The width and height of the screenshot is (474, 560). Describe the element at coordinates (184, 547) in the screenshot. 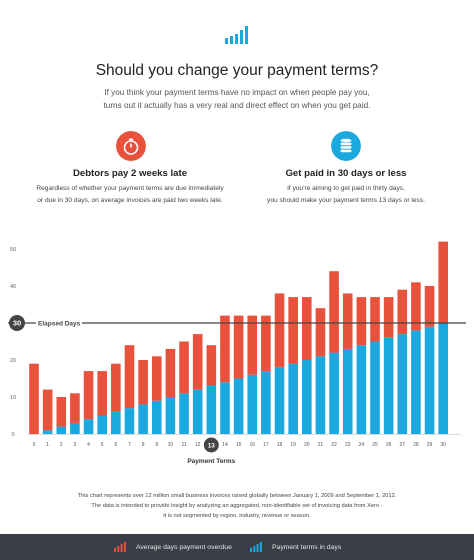

I see `legend-label-overdue: Average days payment overdue` at that location.